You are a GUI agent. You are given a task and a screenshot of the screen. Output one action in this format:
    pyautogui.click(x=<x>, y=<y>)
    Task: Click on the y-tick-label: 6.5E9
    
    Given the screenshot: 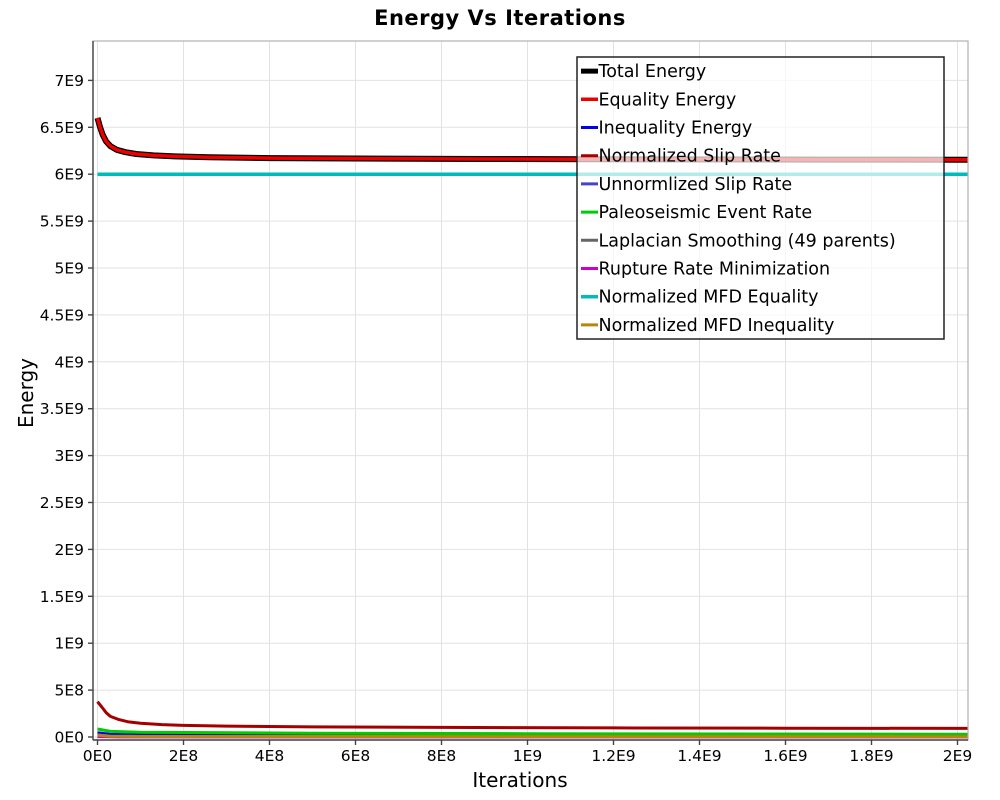 What is the action you would take?
    pyautogui.click(x=62, y=128)
    